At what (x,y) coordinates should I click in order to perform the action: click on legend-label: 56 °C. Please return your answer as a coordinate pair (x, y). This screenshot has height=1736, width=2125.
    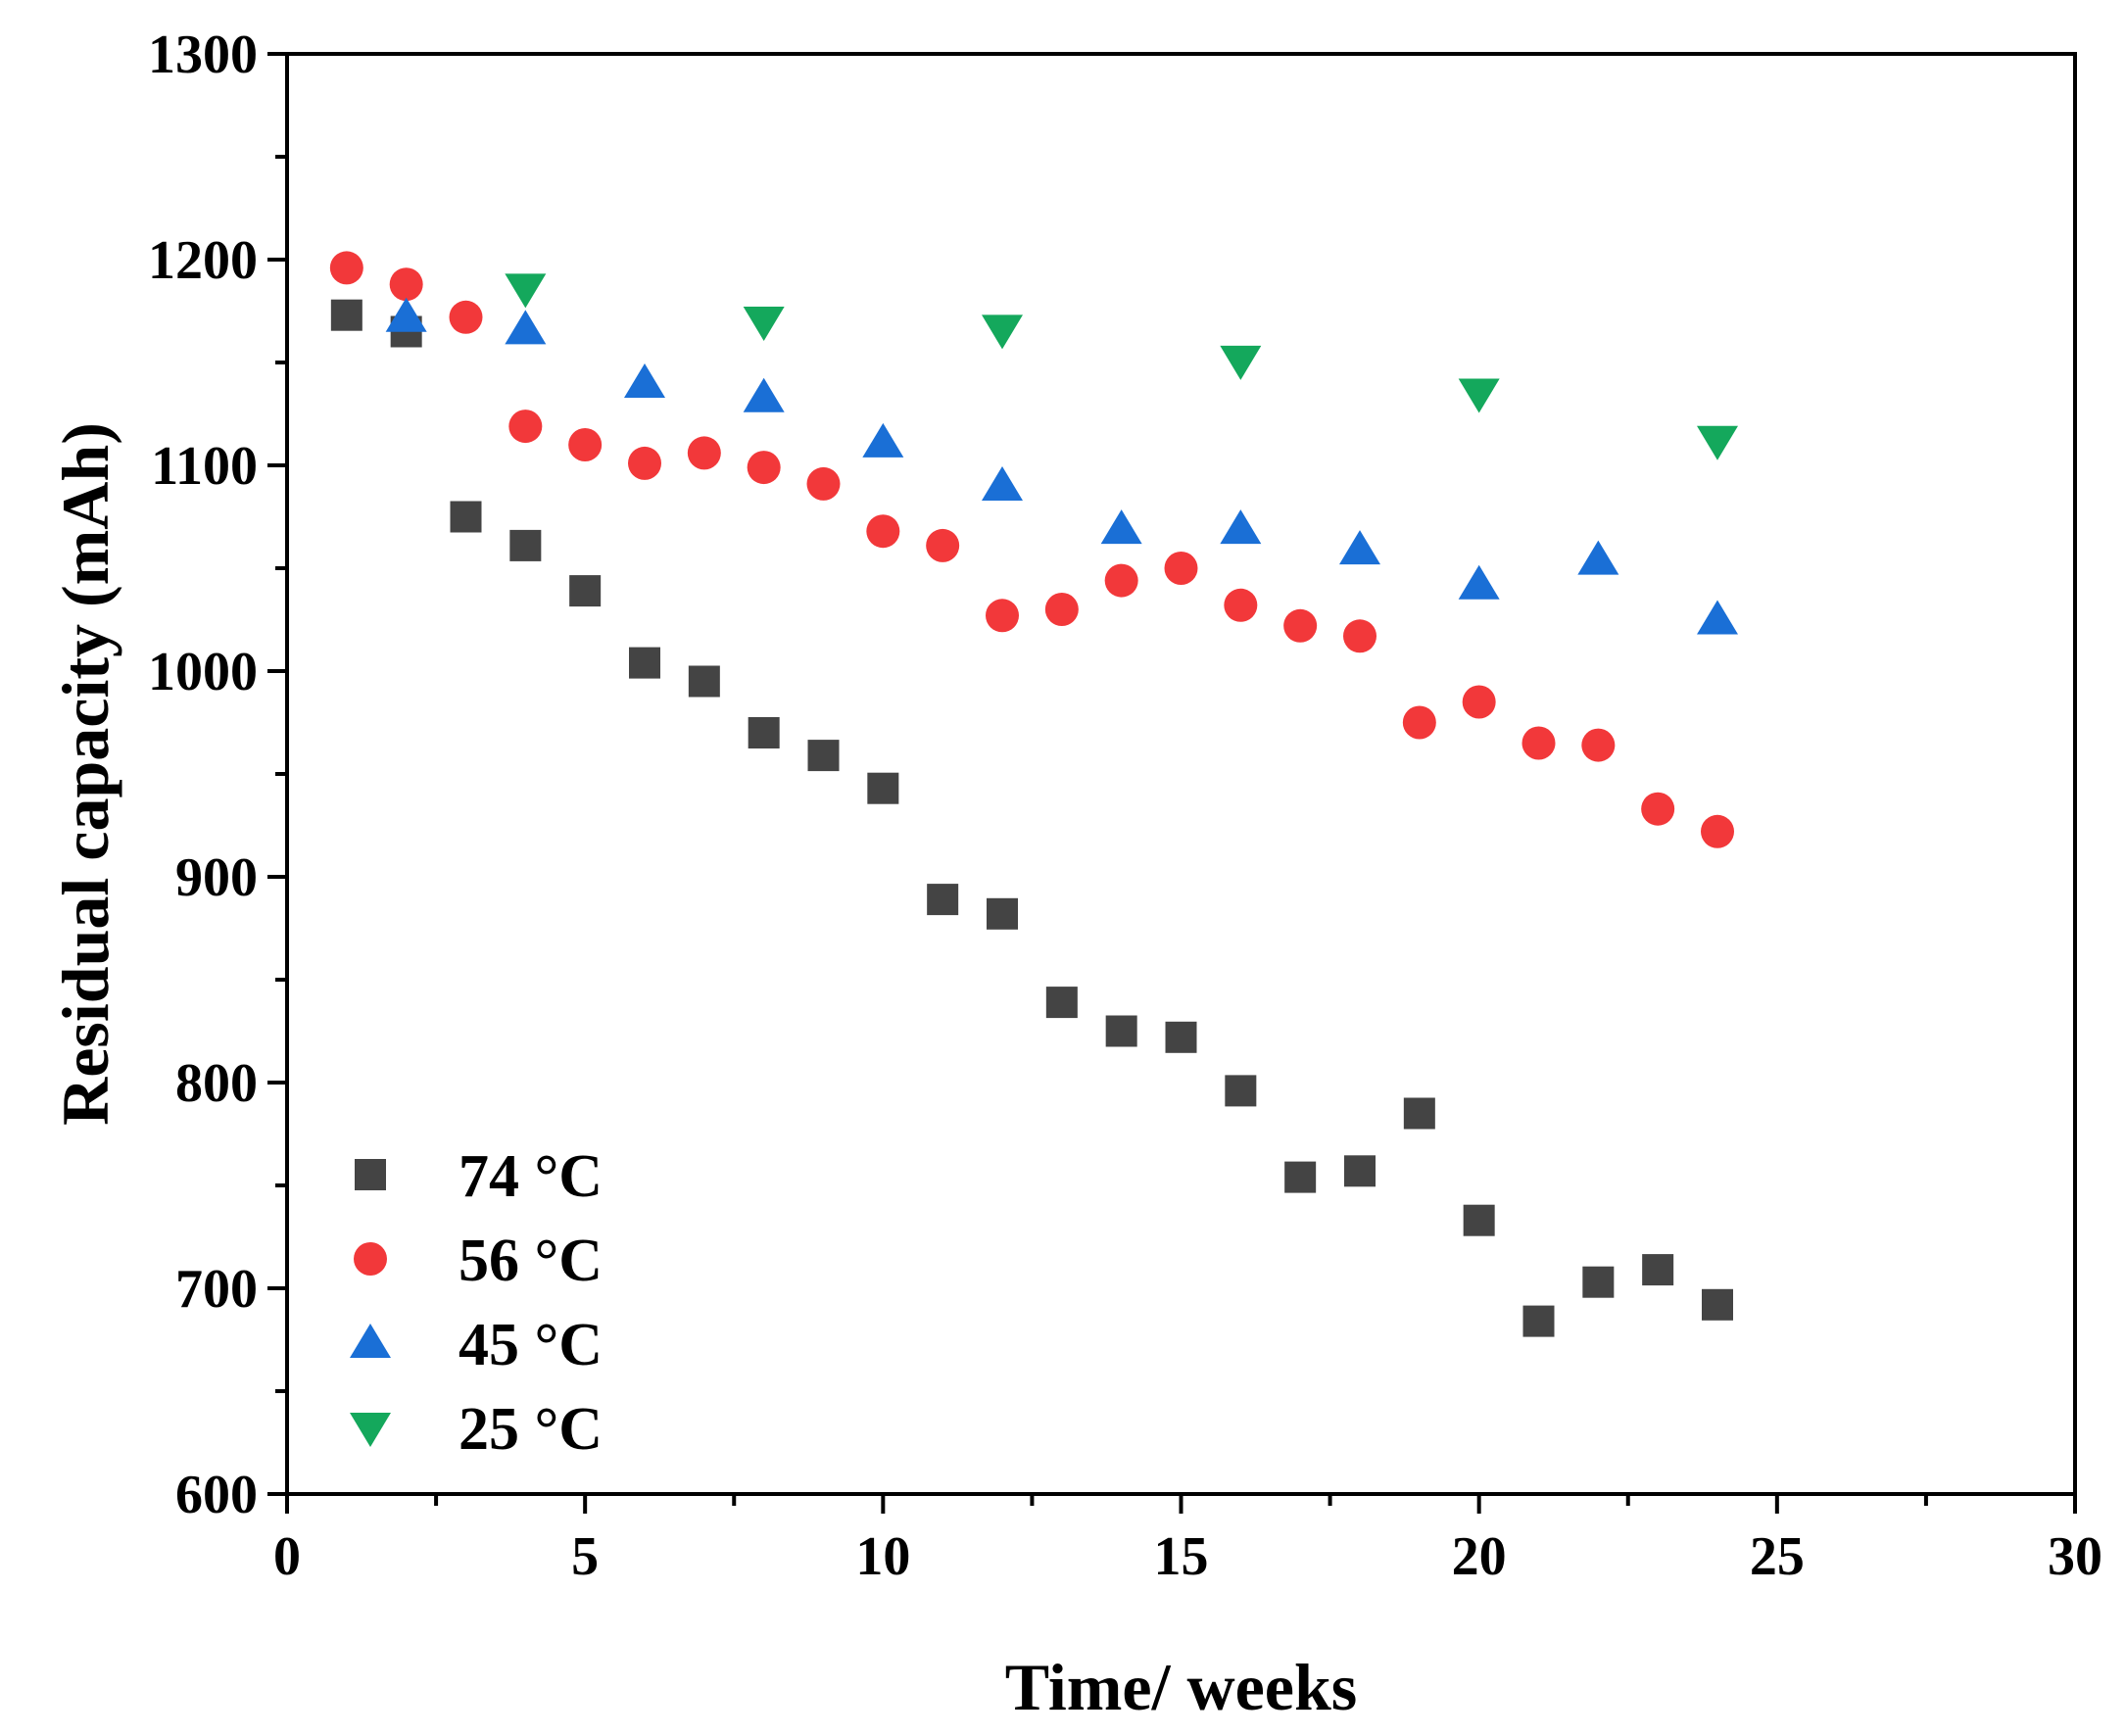
    Looking at the image, I should click on (531, 1261).